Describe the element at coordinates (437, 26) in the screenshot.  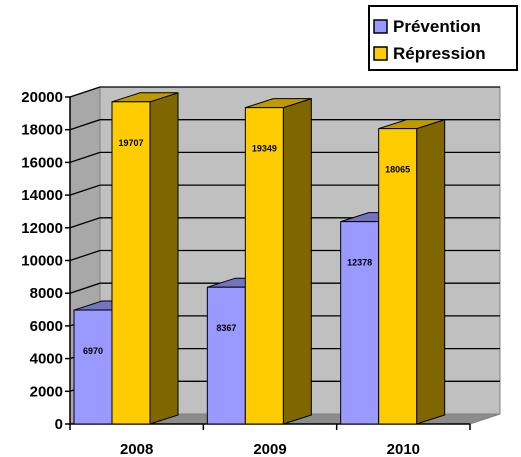
I see `legend-label-prevention: Prévention` at that location.